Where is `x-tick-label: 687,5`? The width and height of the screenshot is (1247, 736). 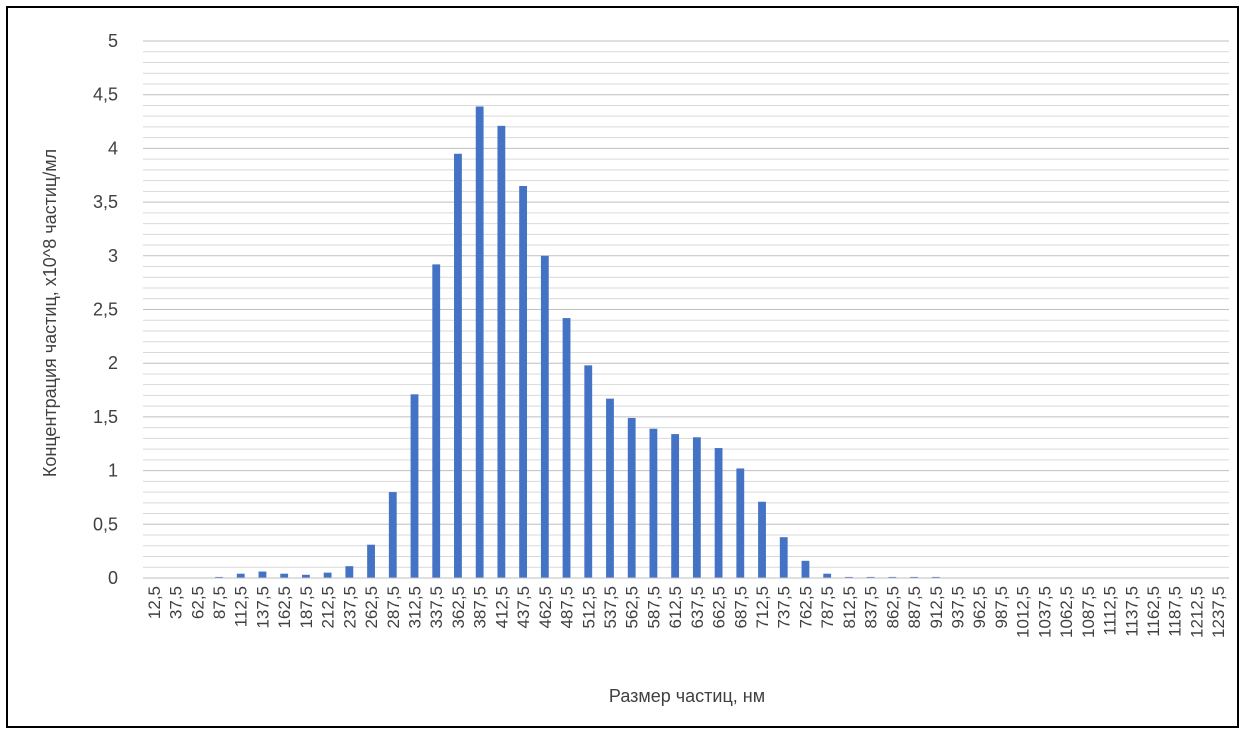 x-tick-label: 687,5 is located at coordinates (740, 607).